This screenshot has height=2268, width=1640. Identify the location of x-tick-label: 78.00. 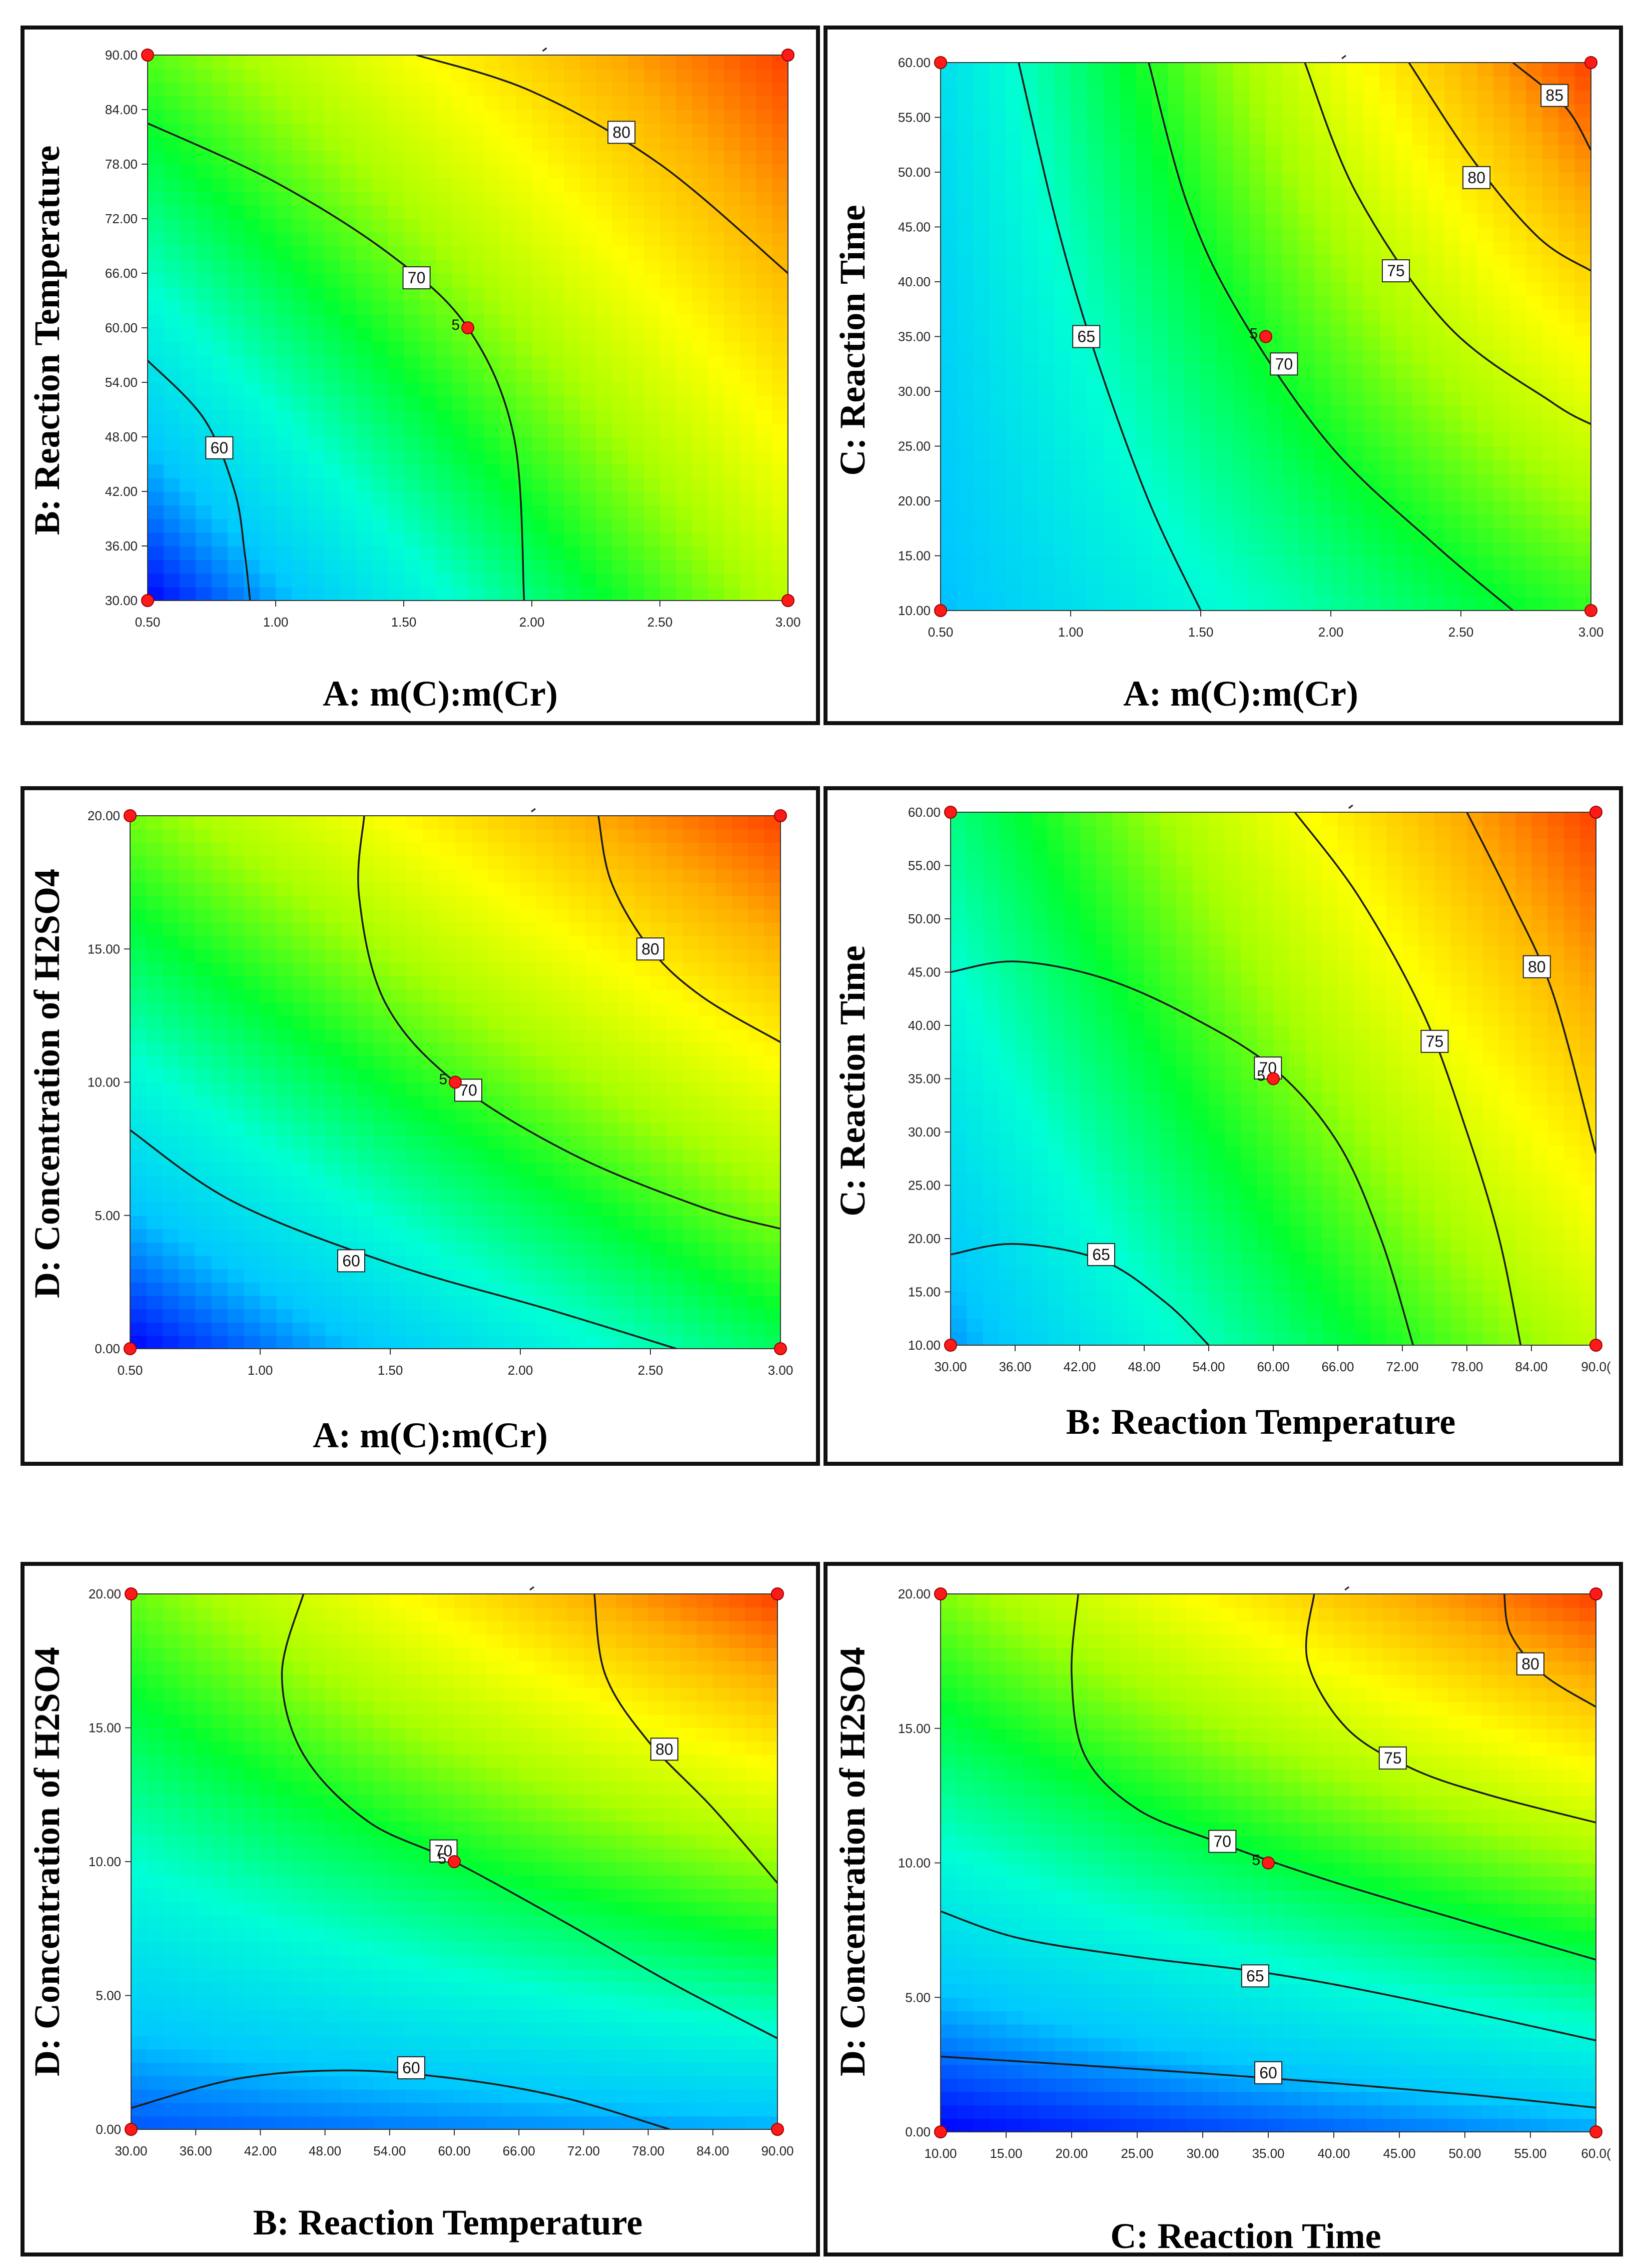
(1466, 1367).